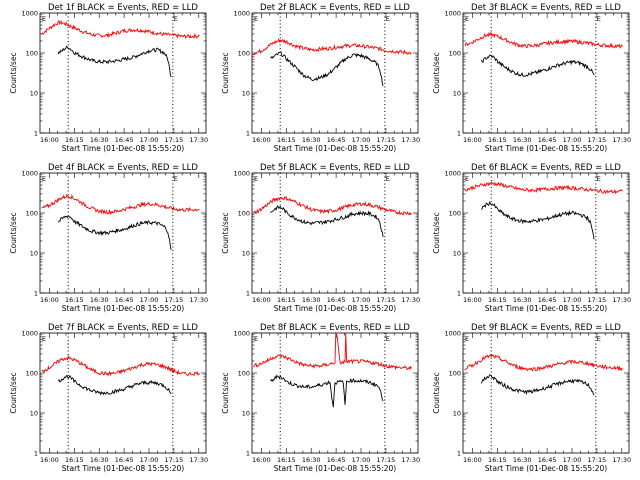 The width and height of the screenshot is (640, 480). What do you see at coordinates (546, 168) in the screenshot?
I see `chart-title: Det 6f BLACK = Events, RED = LLD` at bounding box center [546, 168].